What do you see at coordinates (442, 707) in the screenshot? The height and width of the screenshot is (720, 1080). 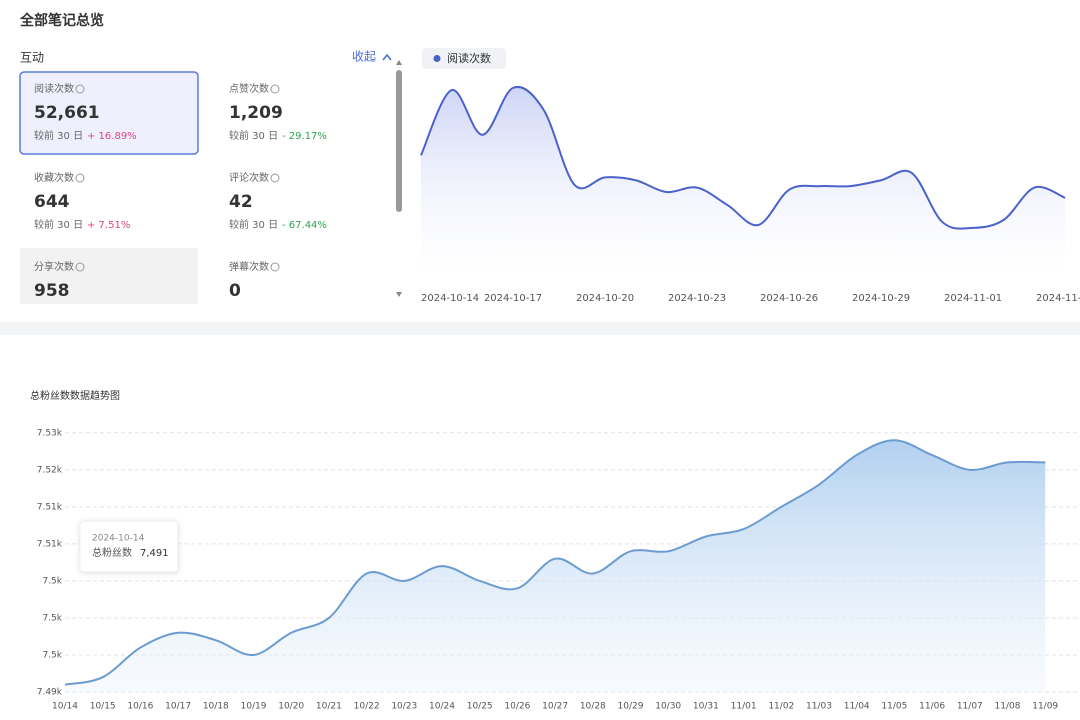 I see `x-tick-label: 10/24` at bounding box center [442, 707].